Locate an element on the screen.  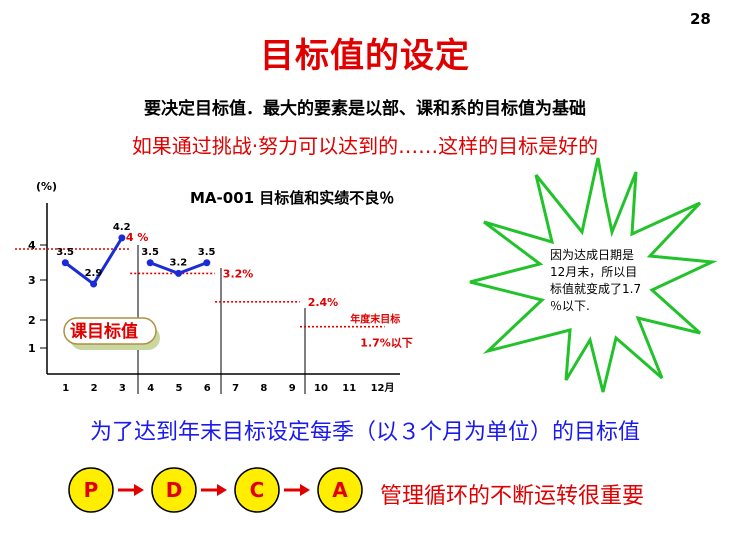
target-label: 4 % is located at coordinates (137, 237).